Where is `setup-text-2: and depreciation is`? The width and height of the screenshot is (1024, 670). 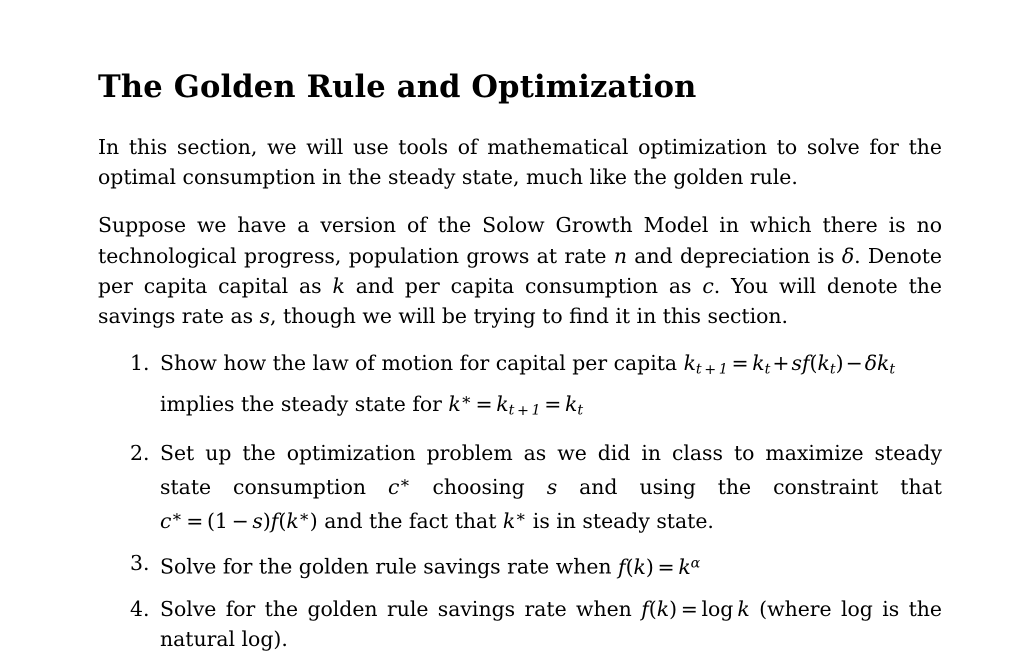 setup-text-2: and depreciation is is located at coordinates (734, 255).